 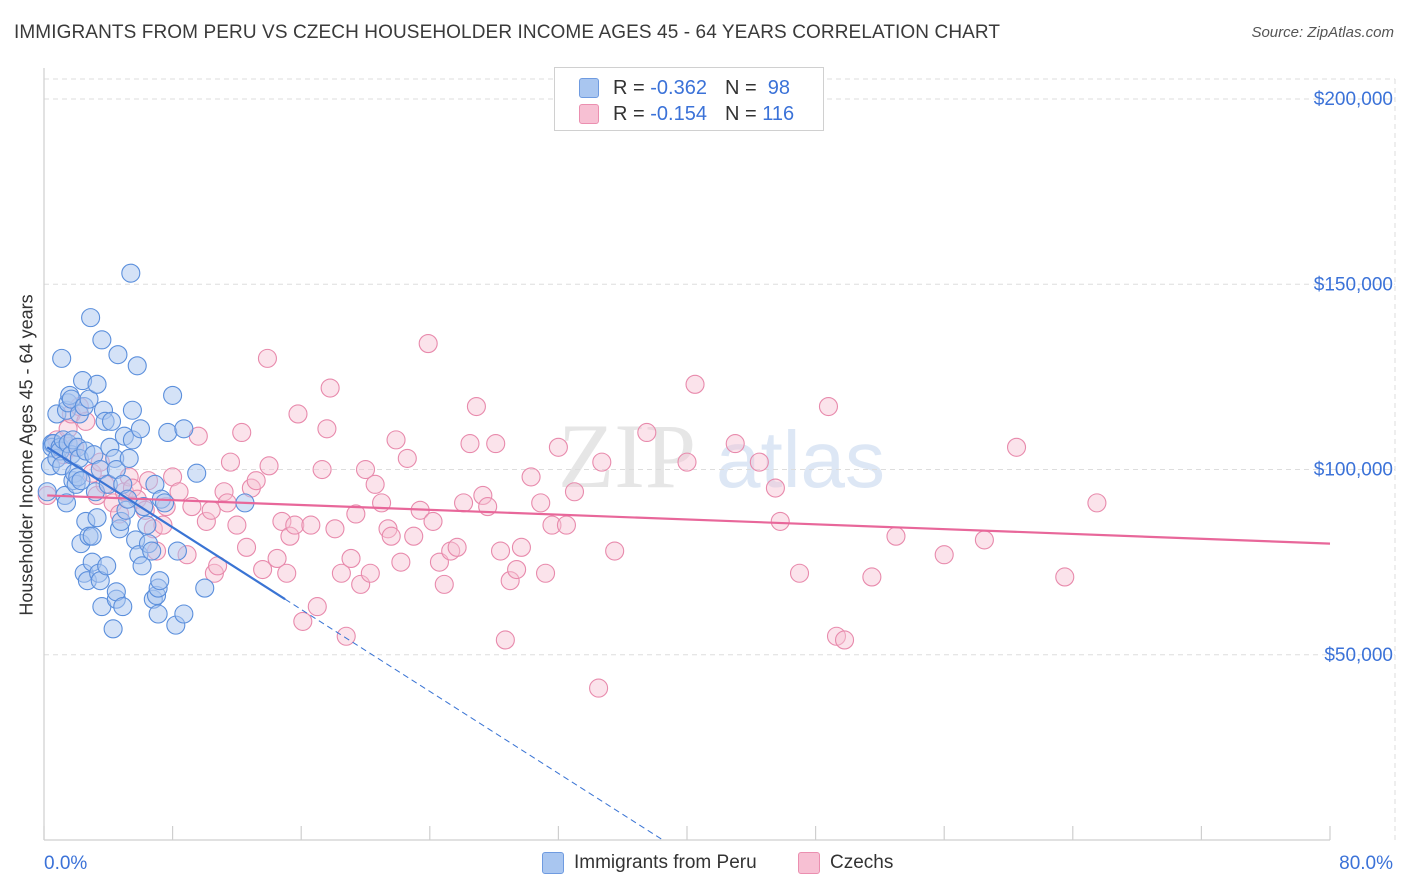 I want to click on watermark-zip: ZIP, so click(x=627, y=456).